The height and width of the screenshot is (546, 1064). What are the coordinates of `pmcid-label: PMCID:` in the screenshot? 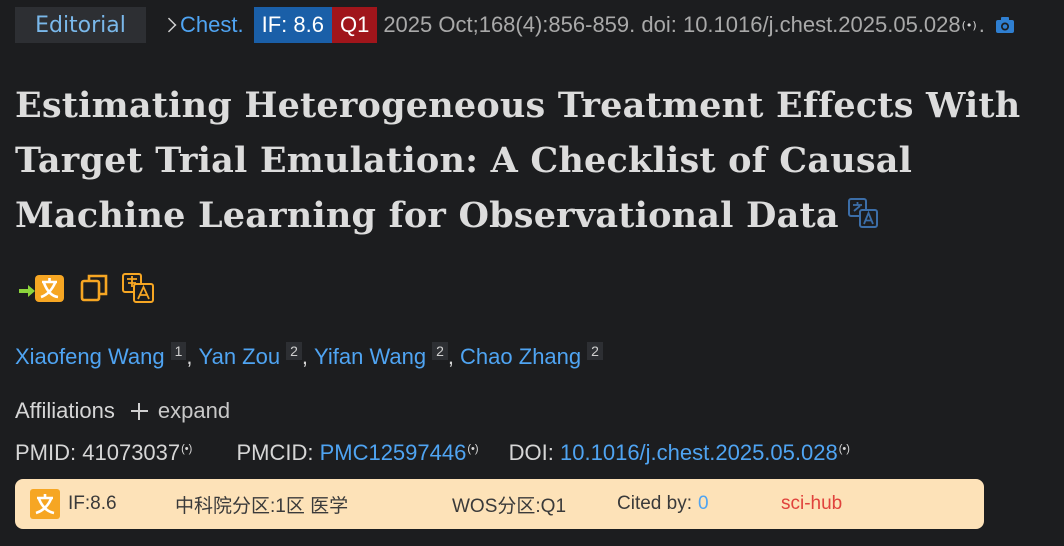 It's located at (275, 452).